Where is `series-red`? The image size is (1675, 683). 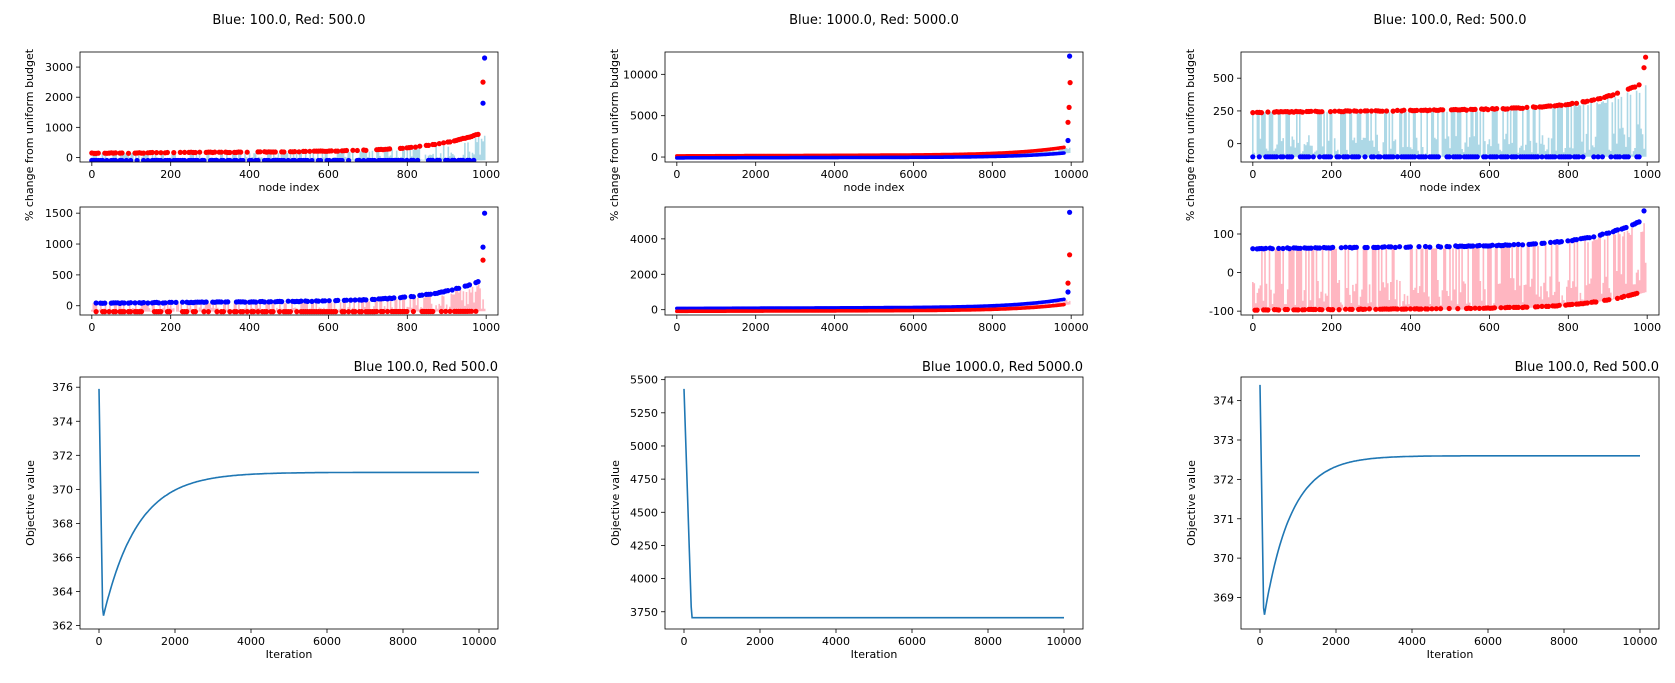 series-red is located at coordinates (874, 283).